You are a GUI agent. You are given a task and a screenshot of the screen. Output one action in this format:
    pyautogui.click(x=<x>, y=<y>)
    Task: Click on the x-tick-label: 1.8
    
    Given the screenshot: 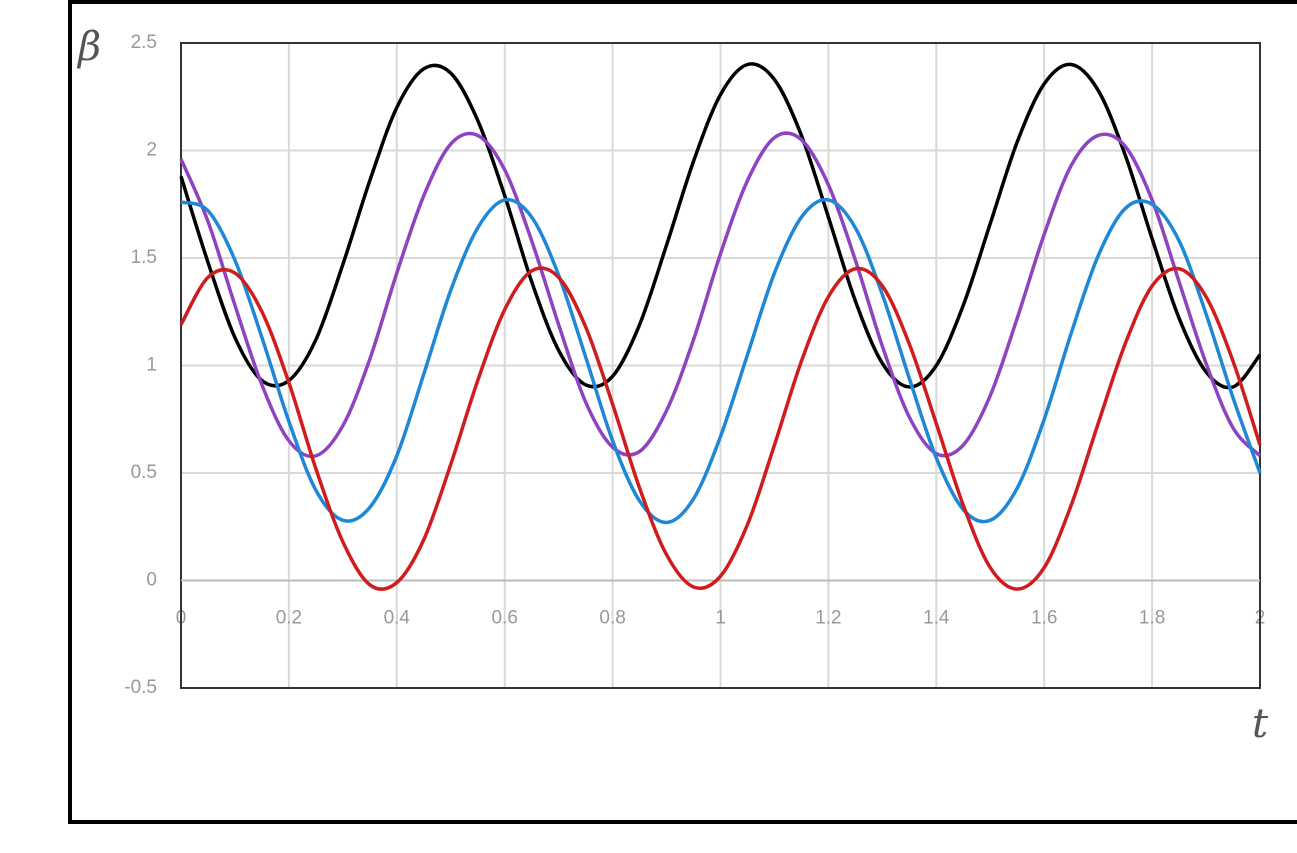 What is the action you would take?
    pyautogui.click(x=1152, y=618)
    